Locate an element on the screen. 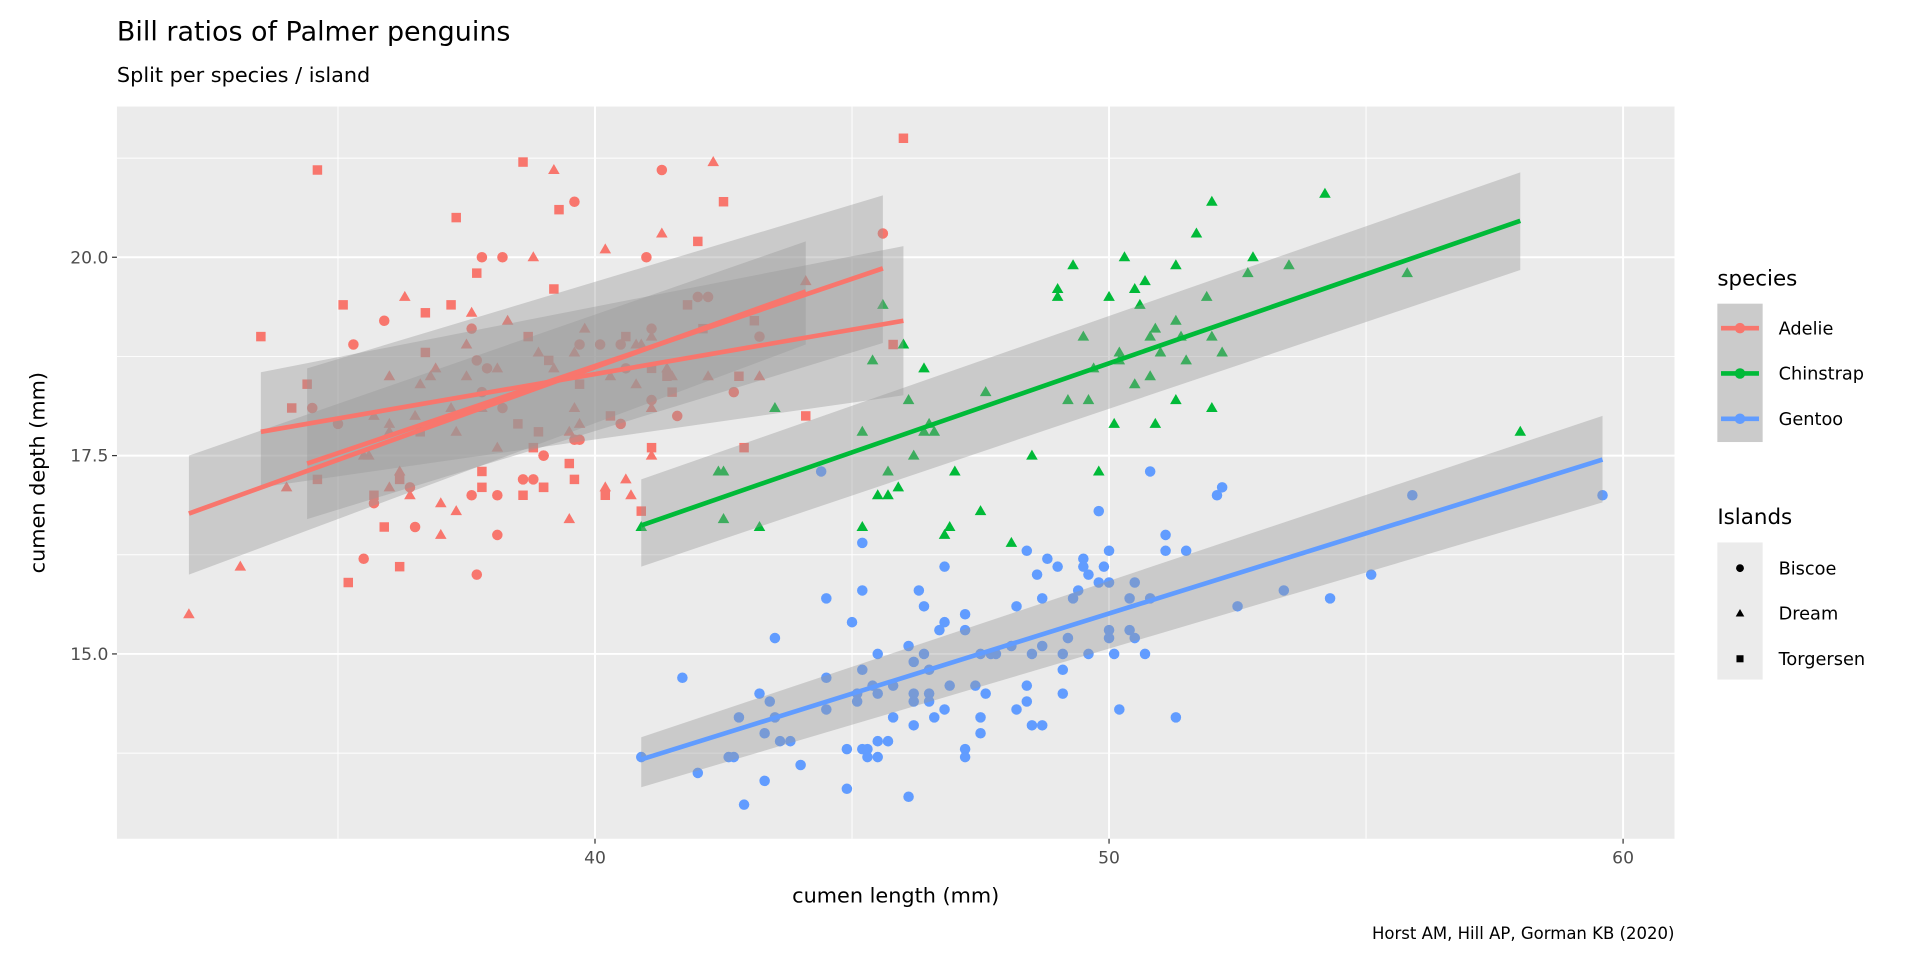 This screenshot has width=1920, height=960. x-tick-label: 40 is located at coordinates (595, 858).